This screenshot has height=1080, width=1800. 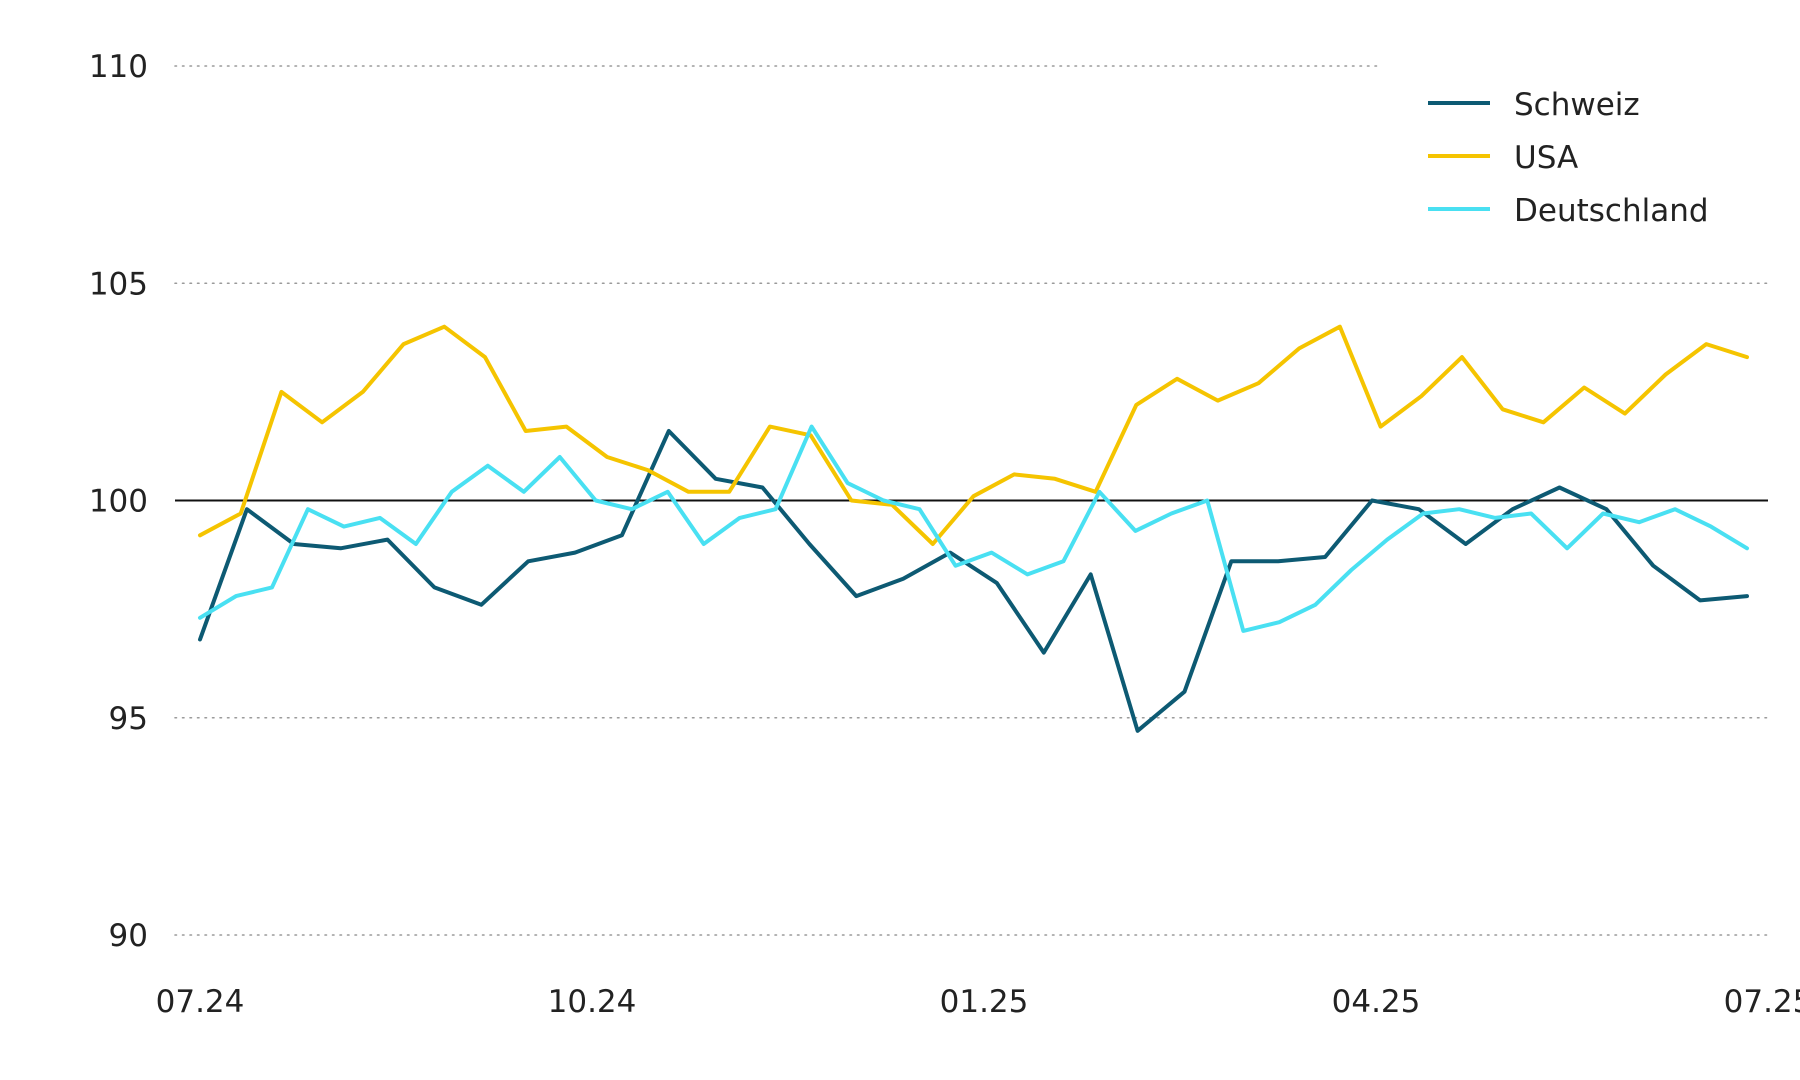 What do you see at coordinates (118, 67) in the screenshot?
I see `y-tick-label: 110` at bounding box center [118, 67].